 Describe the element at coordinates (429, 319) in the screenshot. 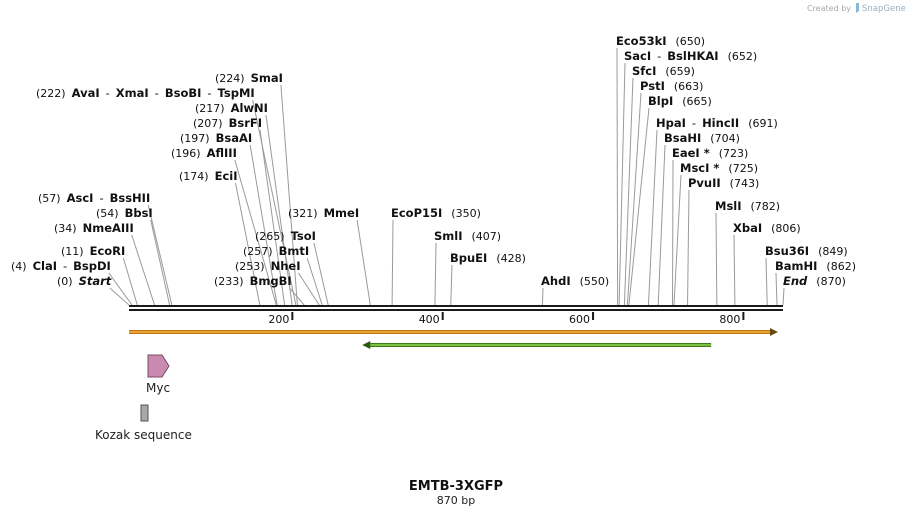

I see `ruler-tick-label: 400` at that location.